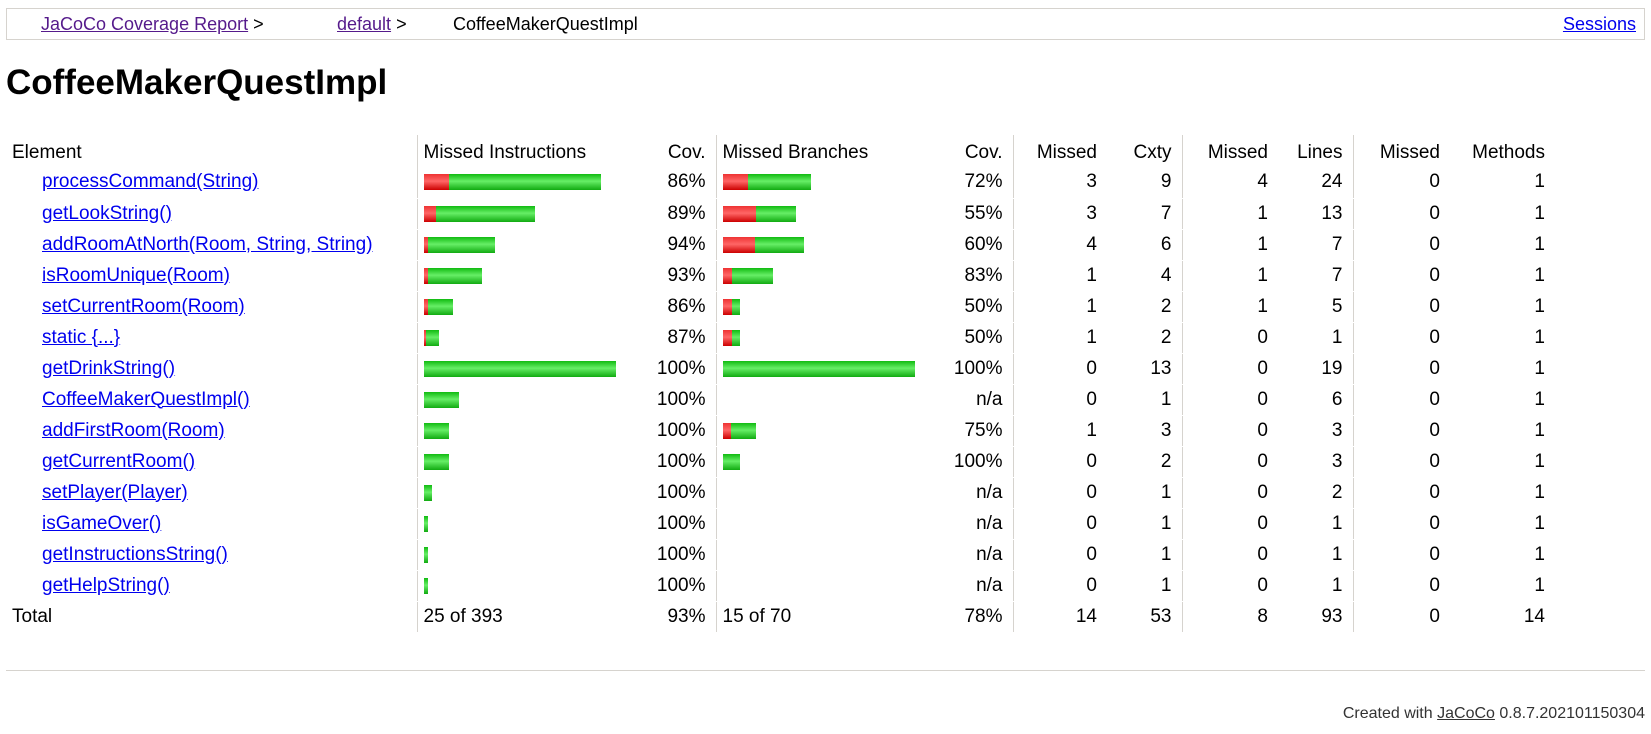 This screenshot has height=734, width=1651. Describe the element at coordinates (983, 152) in the screenshot. I see `header-branches-coverage: Cov.` at that location.